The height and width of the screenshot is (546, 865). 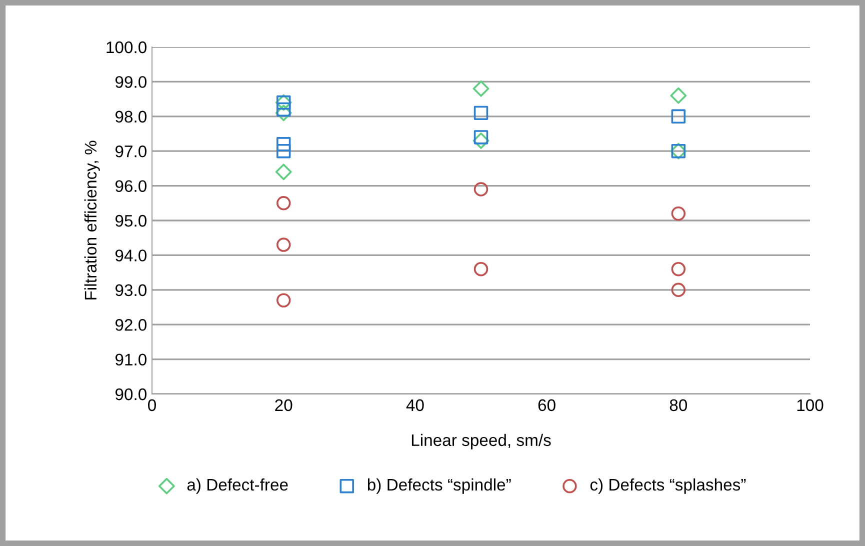 What do you see at coordinates (668, 486) in the screenshot?
I see `legend-label: c) Defects “splashes”` at bounding box center [668, 486].